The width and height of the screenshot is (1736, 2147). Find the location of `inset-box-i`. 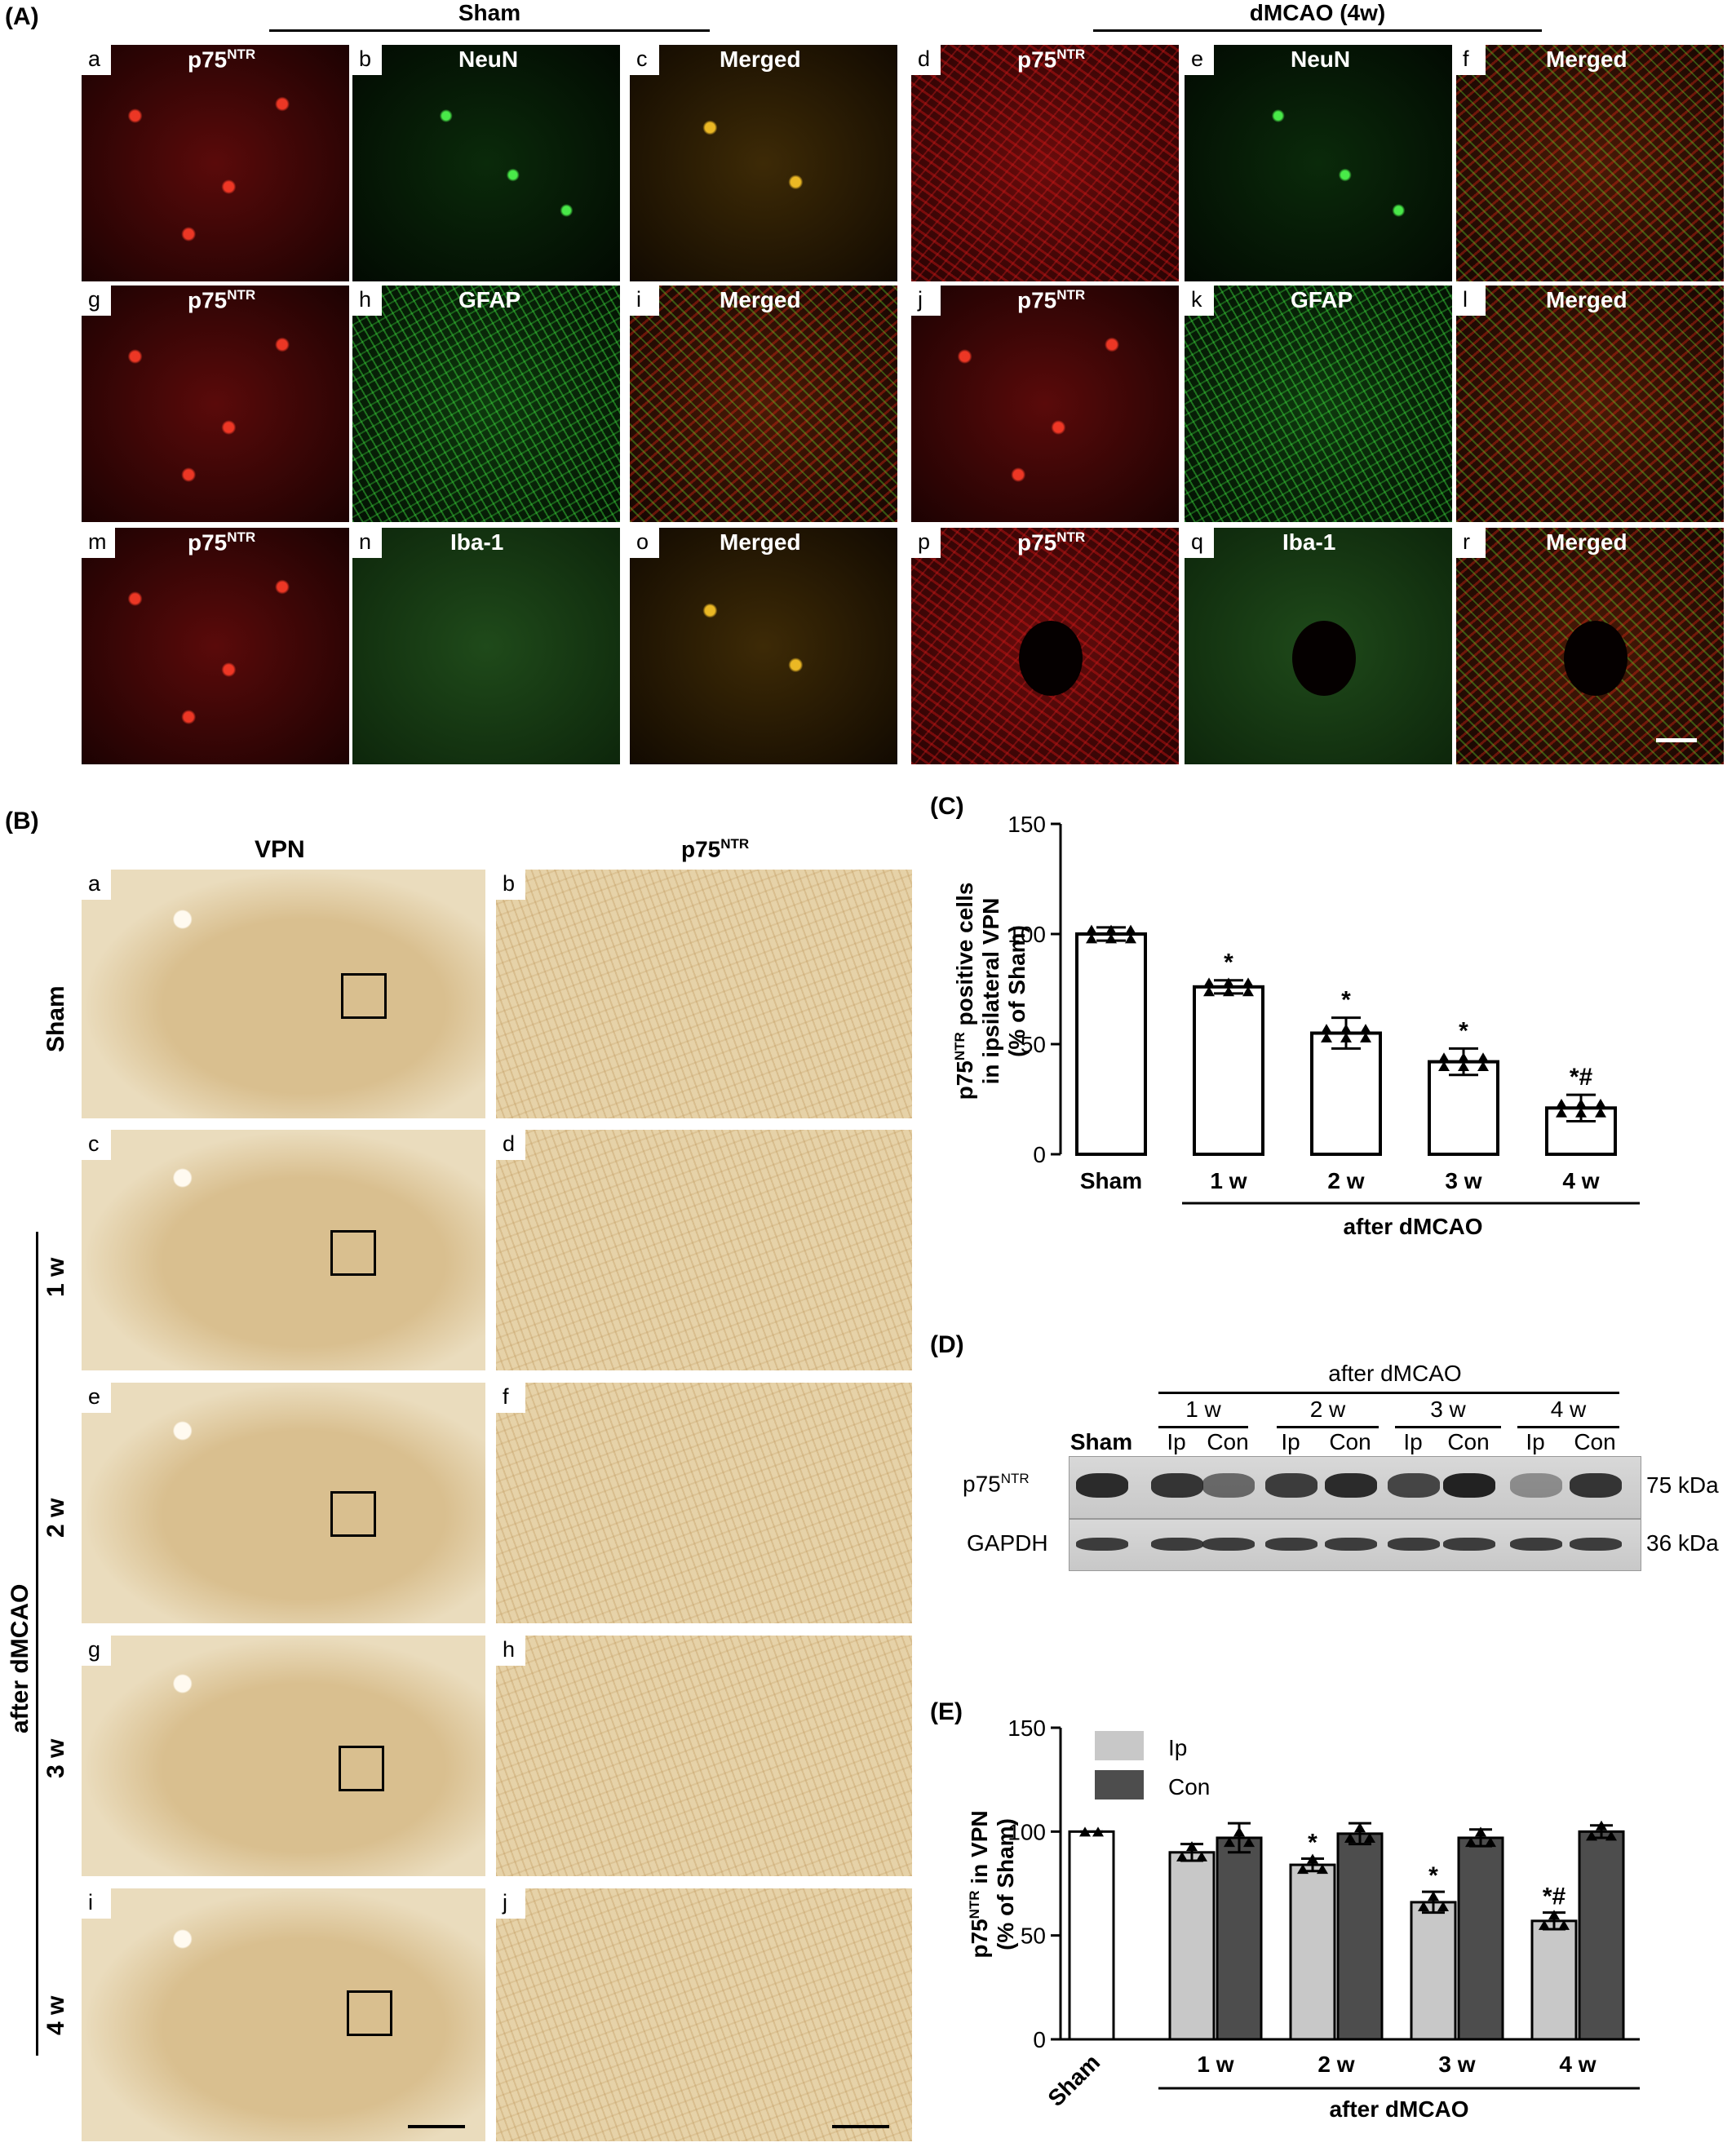

inset-box-i is located at coordinates (369, 2013).